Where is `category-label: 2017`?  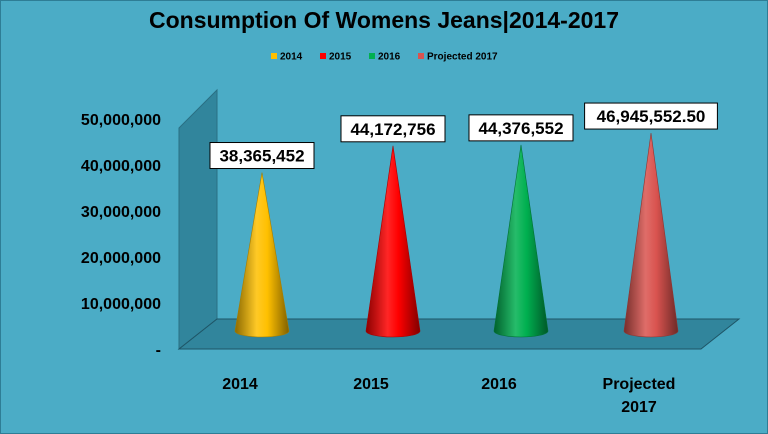
category-label: 2017 is located at coordinates (639, 407).